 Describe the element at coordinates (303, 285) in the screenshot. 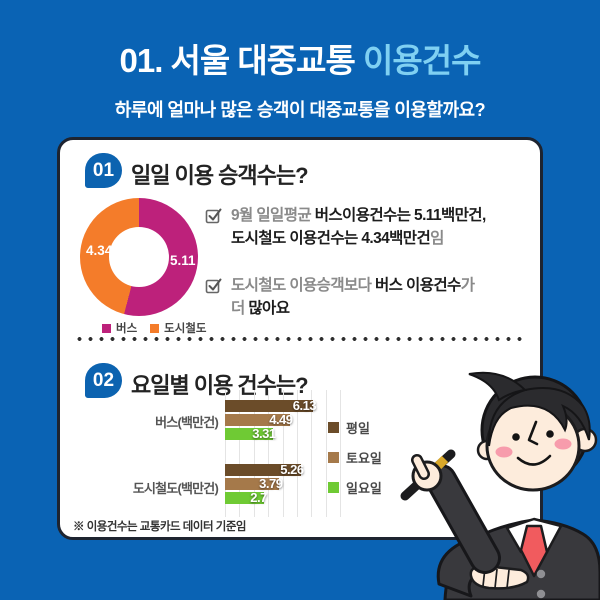

I see `note2-line1-regular: 도시철도 이용승객보다` at that location.